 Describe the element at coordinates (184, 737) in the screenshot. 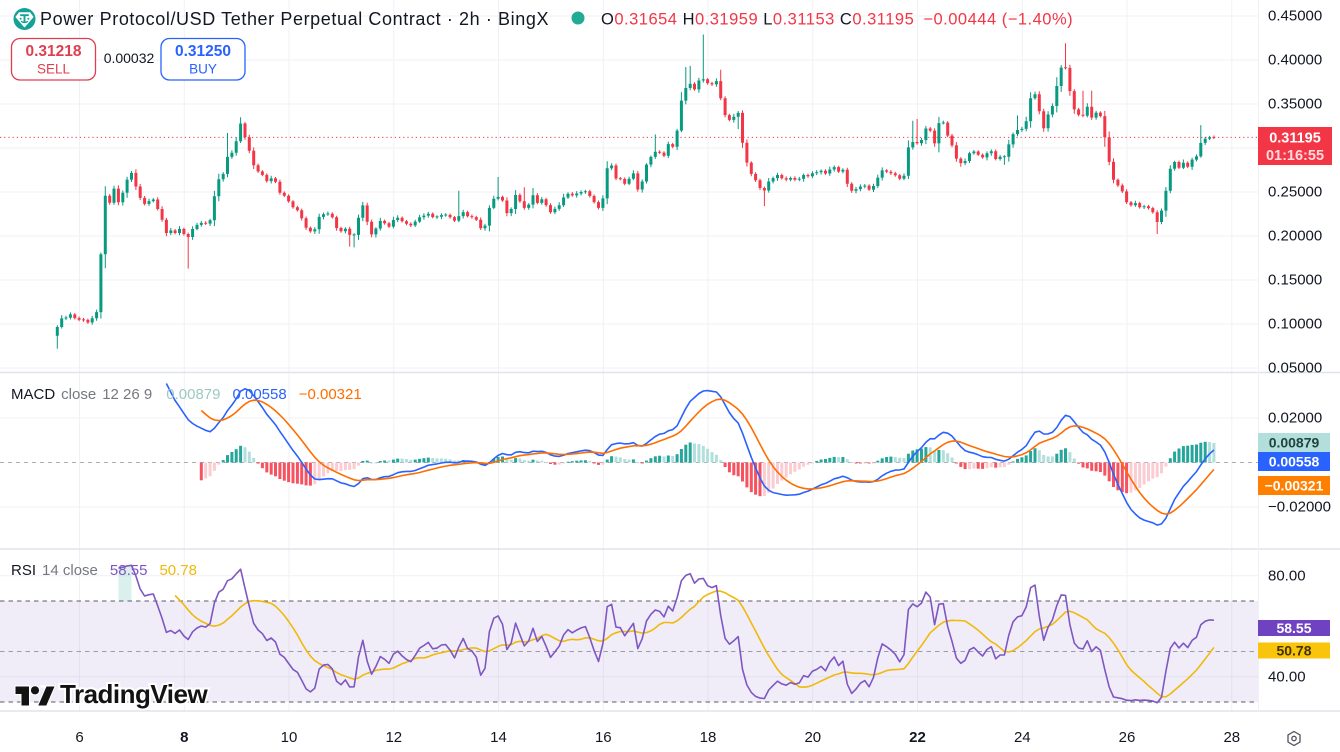

I see `svg-text: 8` at that location.